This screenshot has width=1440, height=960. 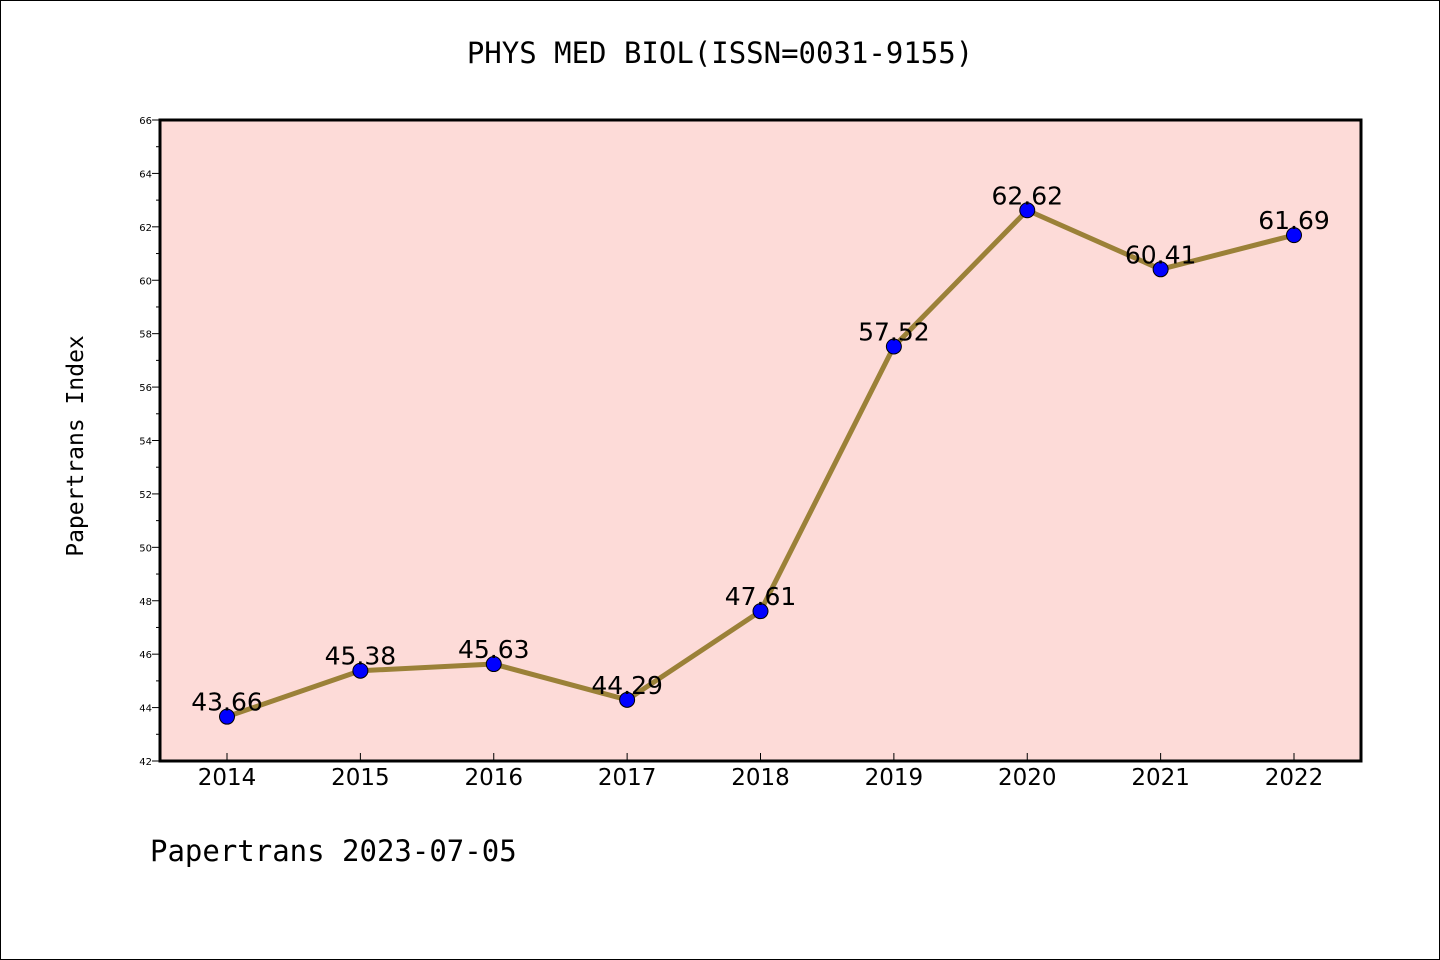 I want to click on data-label: 57.52, so click(x=894, y=331).